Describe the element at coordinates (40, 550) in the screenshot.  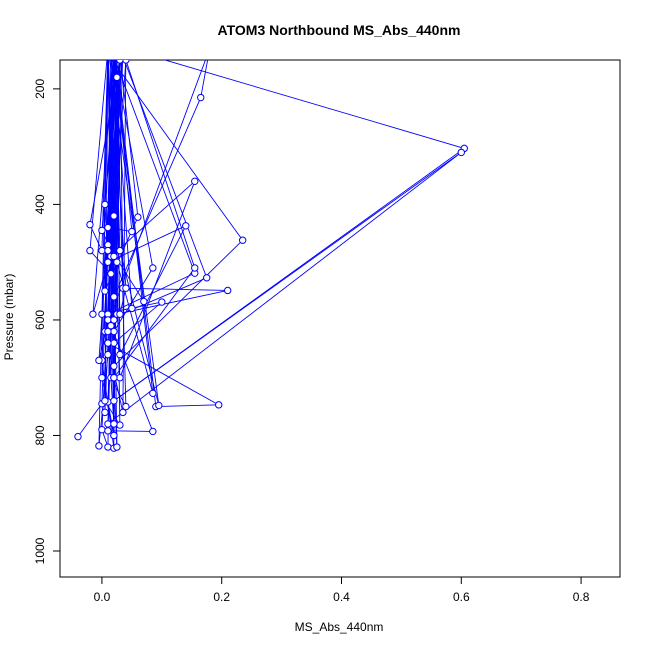
I see `y-tick-label: 1000` at that location.